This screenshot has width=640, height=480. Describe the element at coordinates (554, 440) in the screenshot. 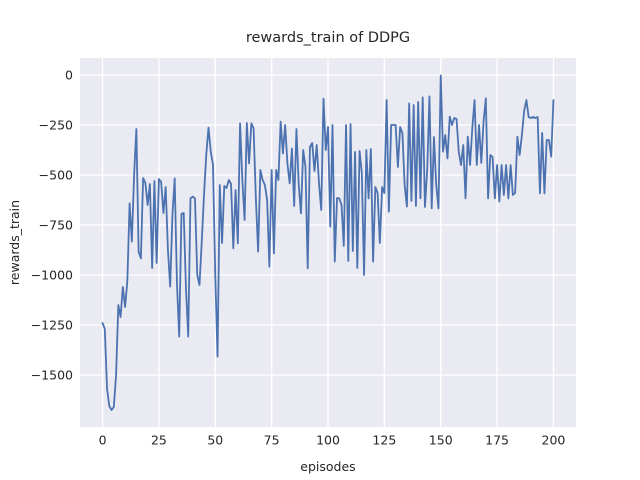

I see `x-tick-label: 200` at that location.